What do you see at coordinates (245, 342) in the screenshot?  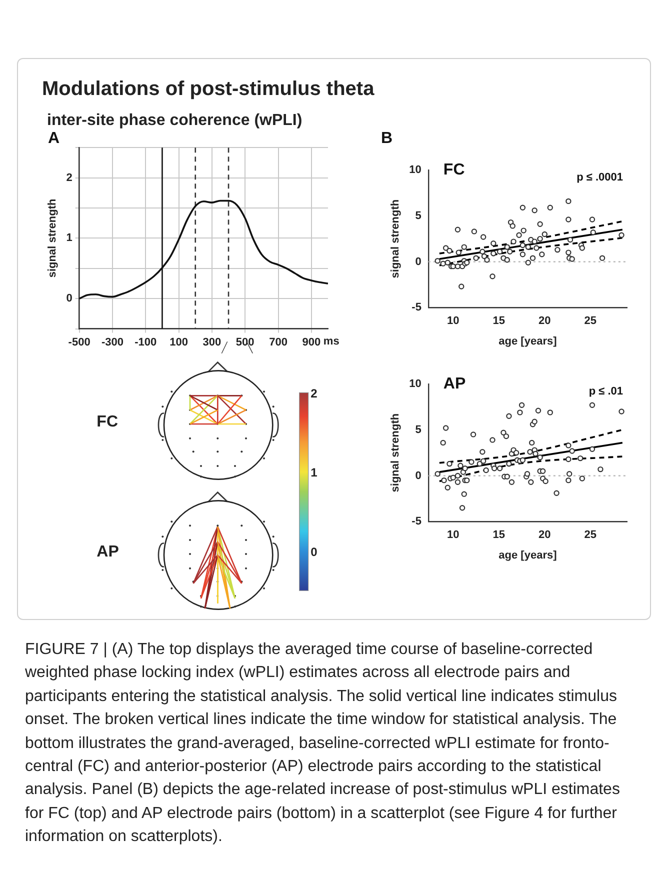 I see `x-tick-label: 500` at bounding box center [245, 342].